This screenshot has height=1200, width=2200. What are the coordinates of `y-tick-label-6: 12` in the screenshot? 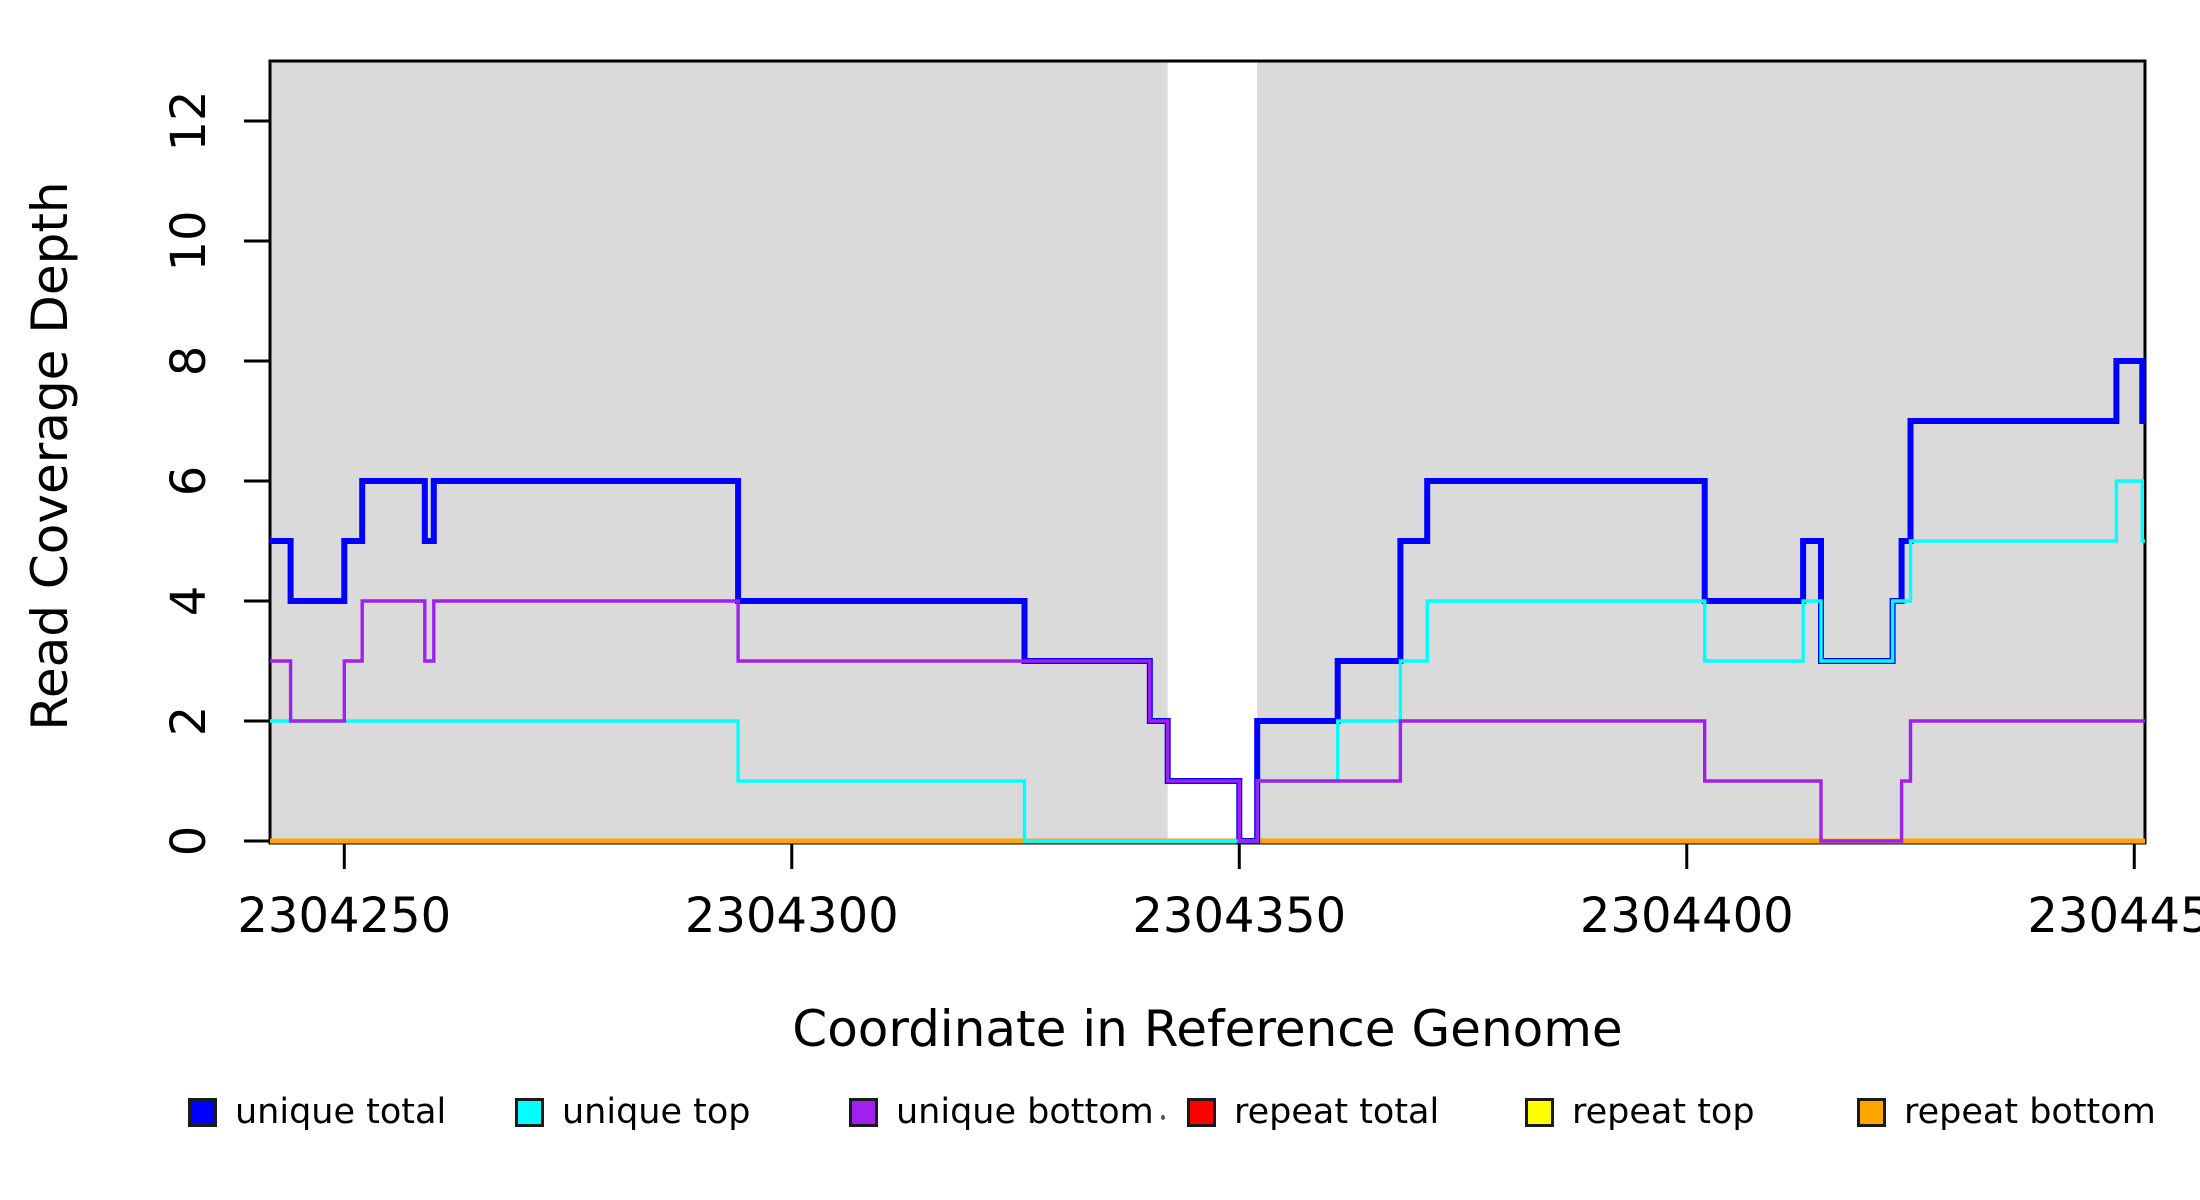 It's located at (189, 120).